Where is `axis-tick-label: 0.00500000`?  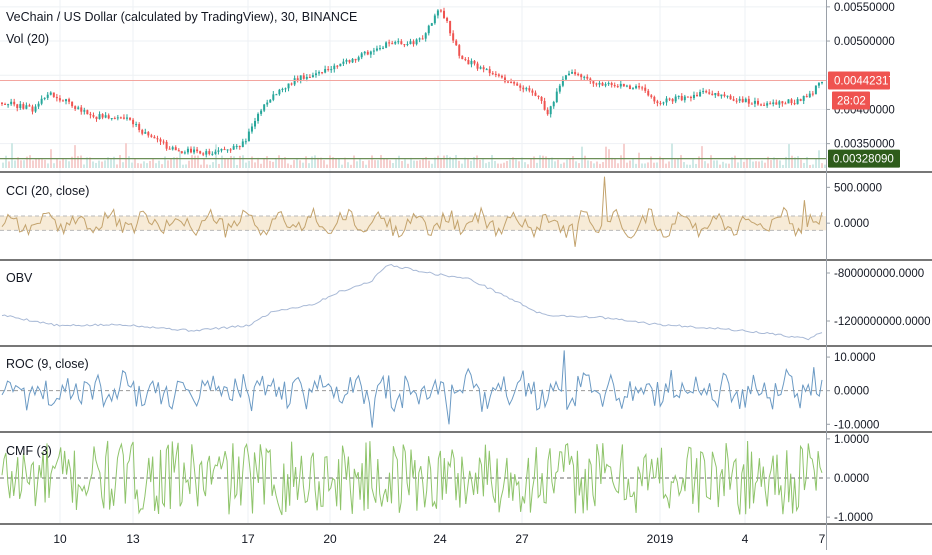 axis-tick-label: 0.00500000 is located at coordinates (864, 42).